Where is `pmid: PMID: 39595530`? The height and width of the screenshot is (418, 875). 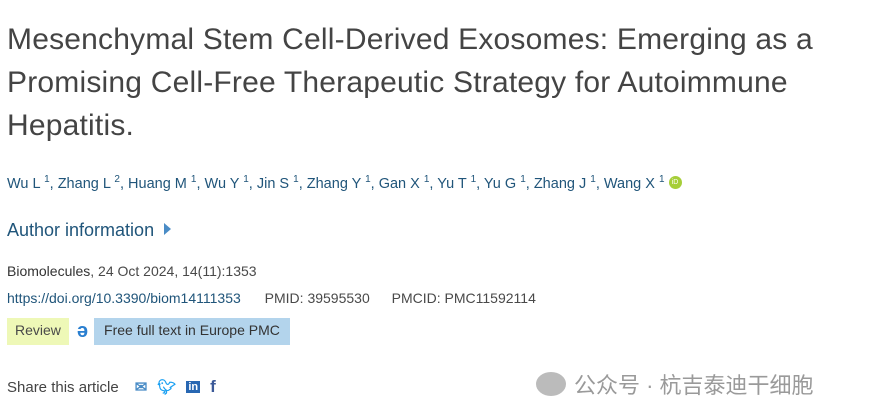 pmid: PMID: 39595530 is located at coordinates (317, 298).